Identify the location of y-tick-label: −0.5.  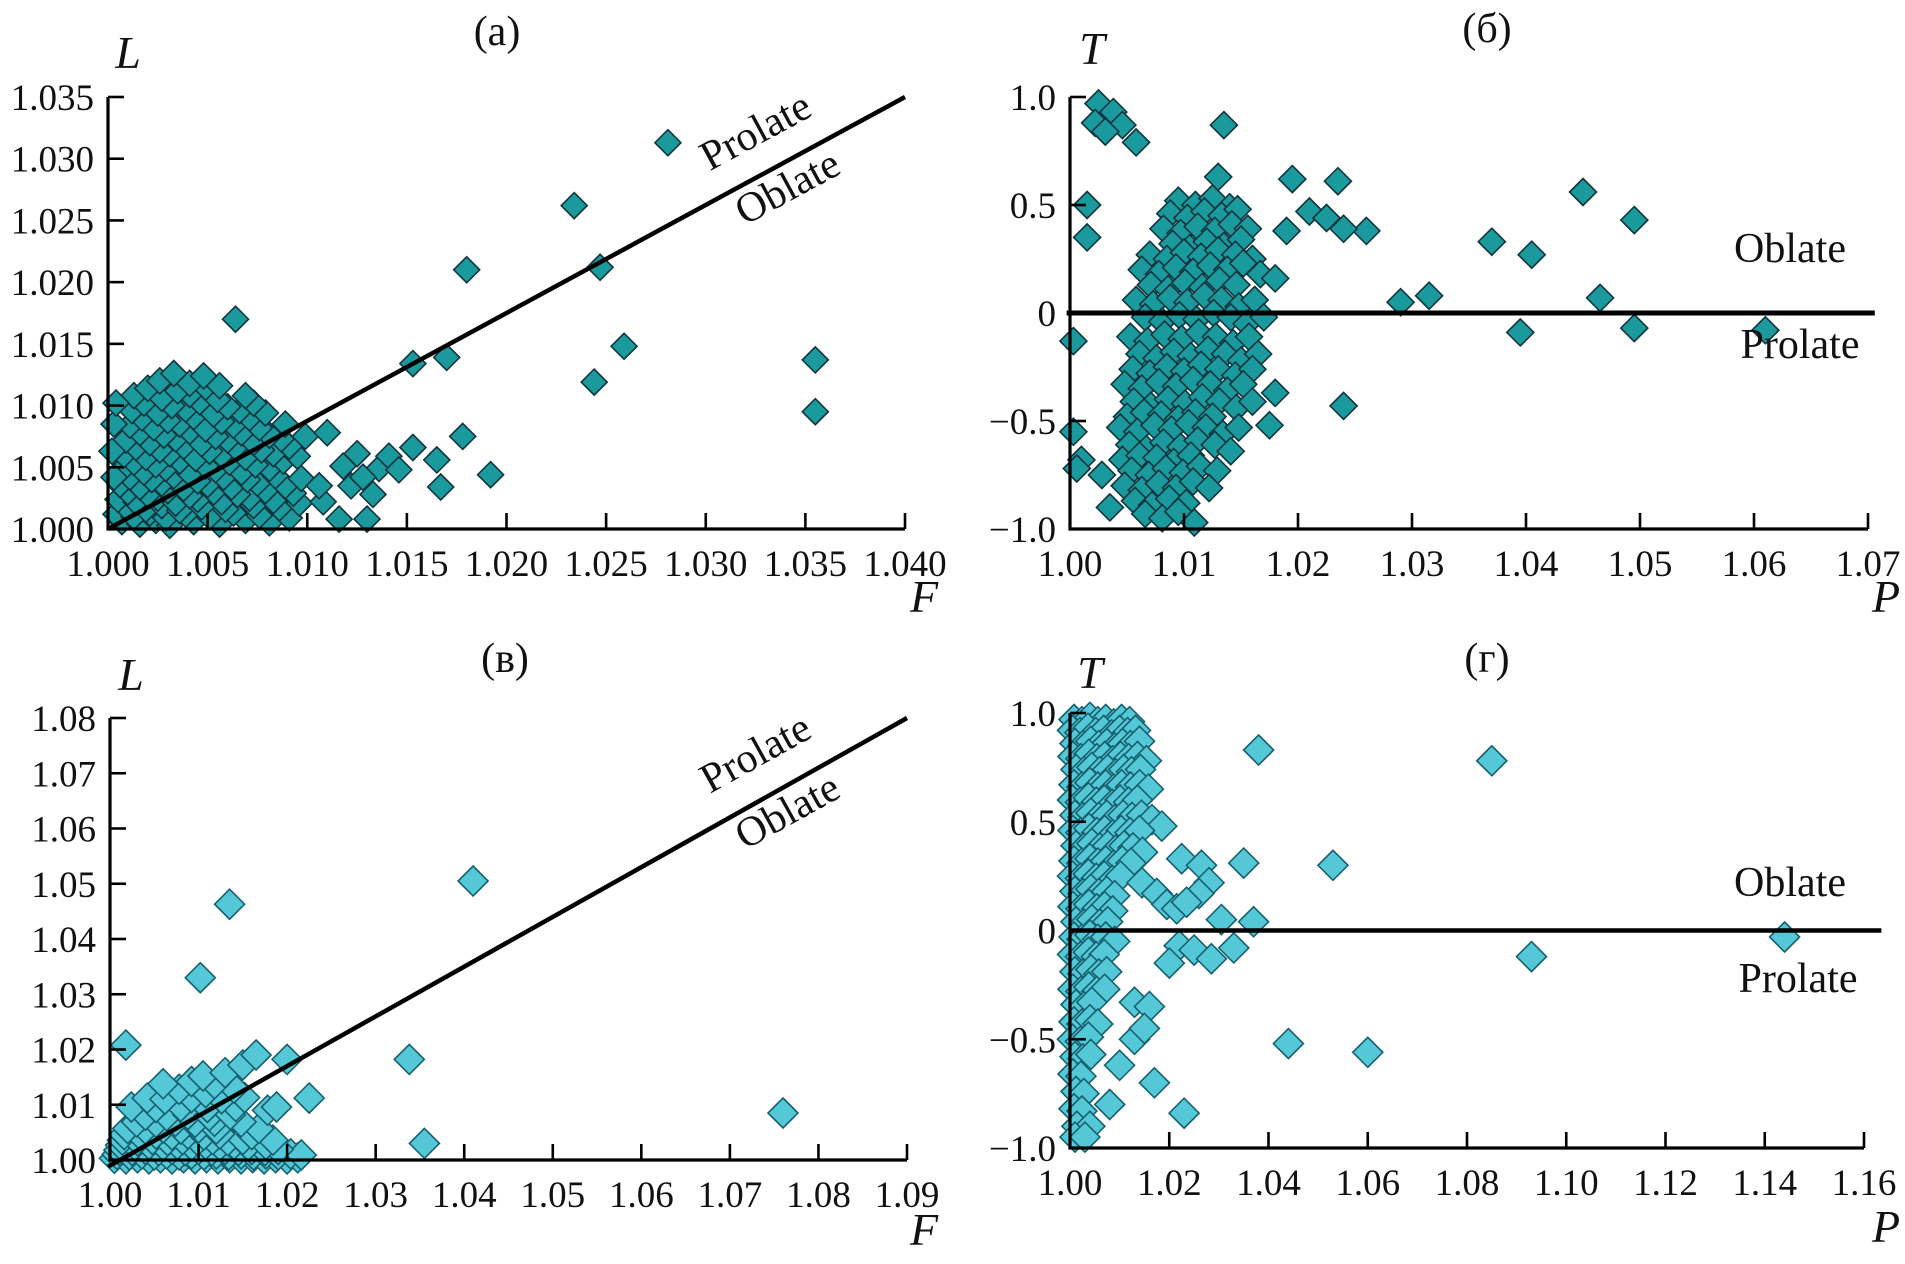
(1022, 1040).